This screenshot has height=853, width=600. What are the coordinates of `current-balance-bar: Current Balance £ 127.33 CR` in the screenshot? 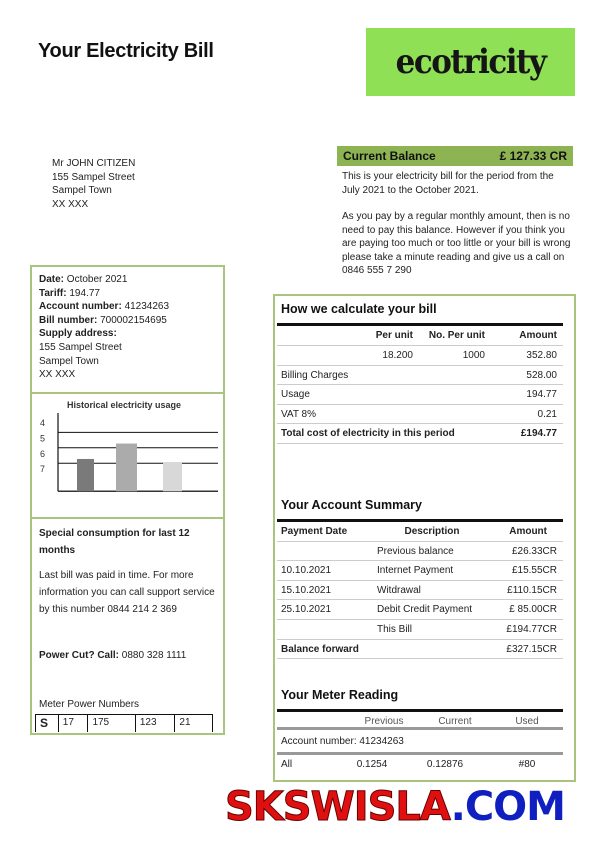 It's located at (455, 156).